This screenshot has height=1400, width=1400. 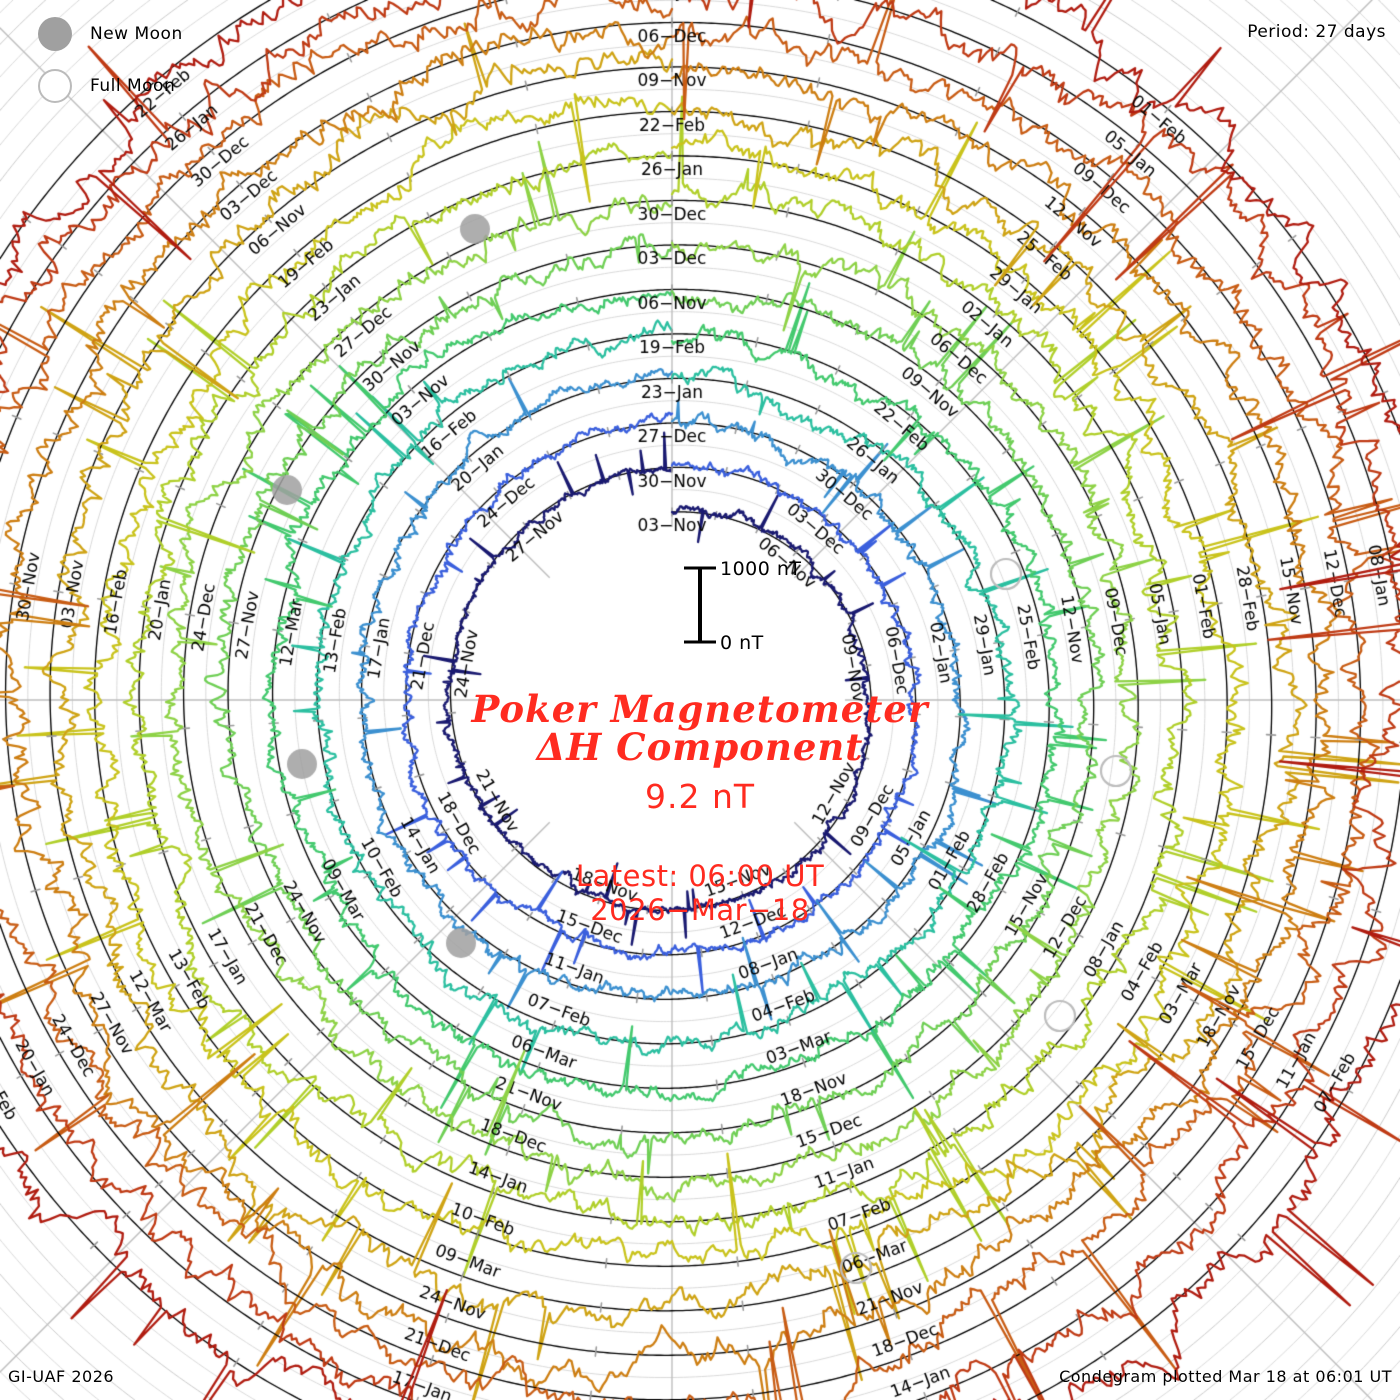 What do you see at coordinates (700, 605) in the screenshot?
I see `scale-bar-icon` at bounding box center [700, 605].